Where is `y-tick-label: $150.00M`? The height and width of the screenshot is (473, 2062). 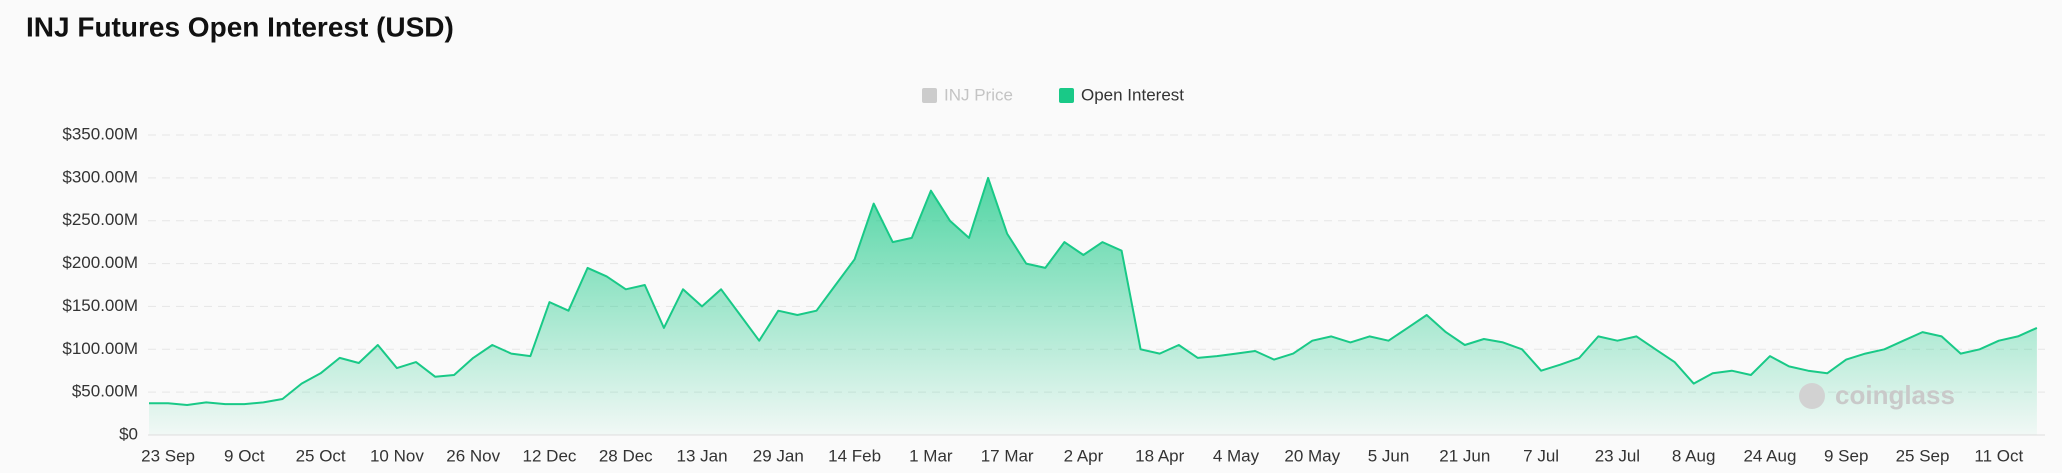 y-tick-label: $150.00M is located at coordinates (100, 305).